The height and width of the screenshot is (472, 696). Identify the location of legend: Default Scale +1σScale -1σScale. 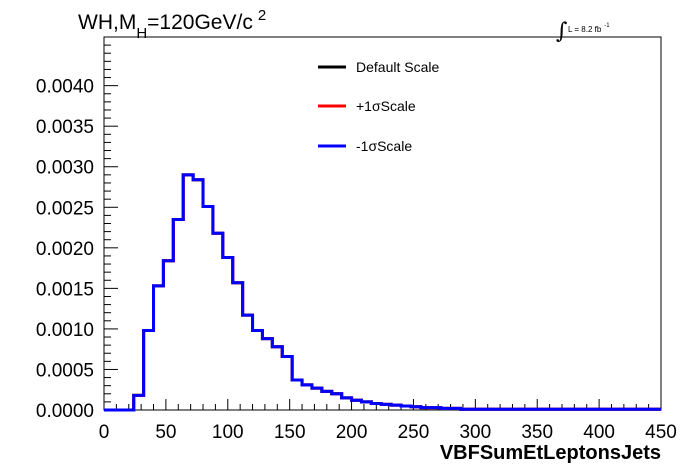
(378, 106).